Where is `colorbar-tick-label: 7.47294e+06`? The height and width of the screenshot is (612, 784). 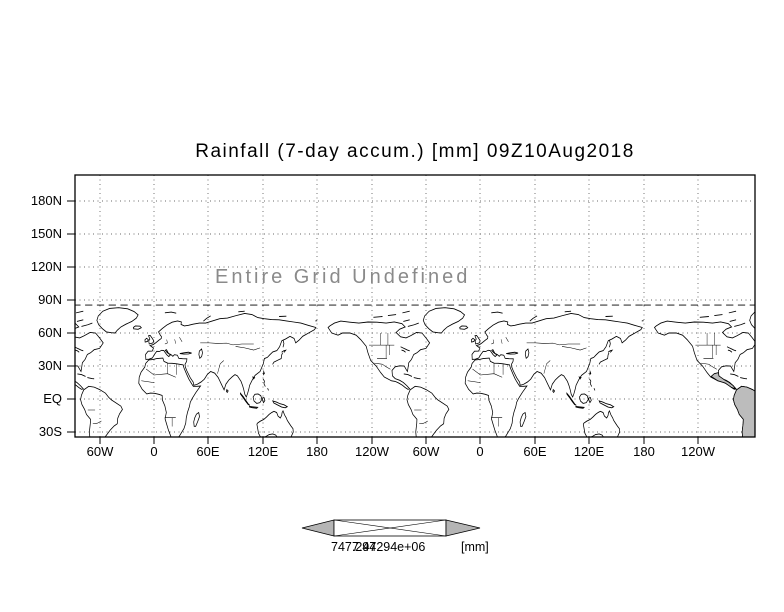
colorbar-tick-label: 7.47294e+06 is located at coordinates (389, 547).